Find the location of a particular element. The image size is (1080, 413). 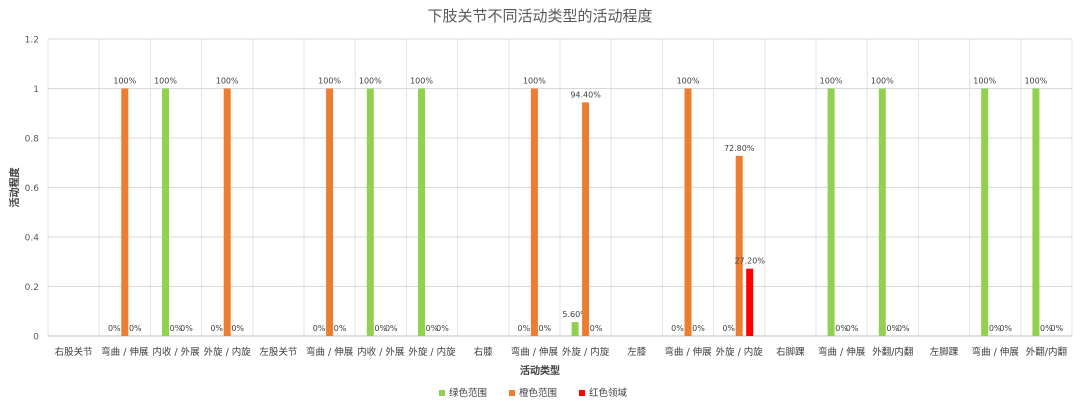

y-tick-label: 0.8 is located at coordinates (32, 140).